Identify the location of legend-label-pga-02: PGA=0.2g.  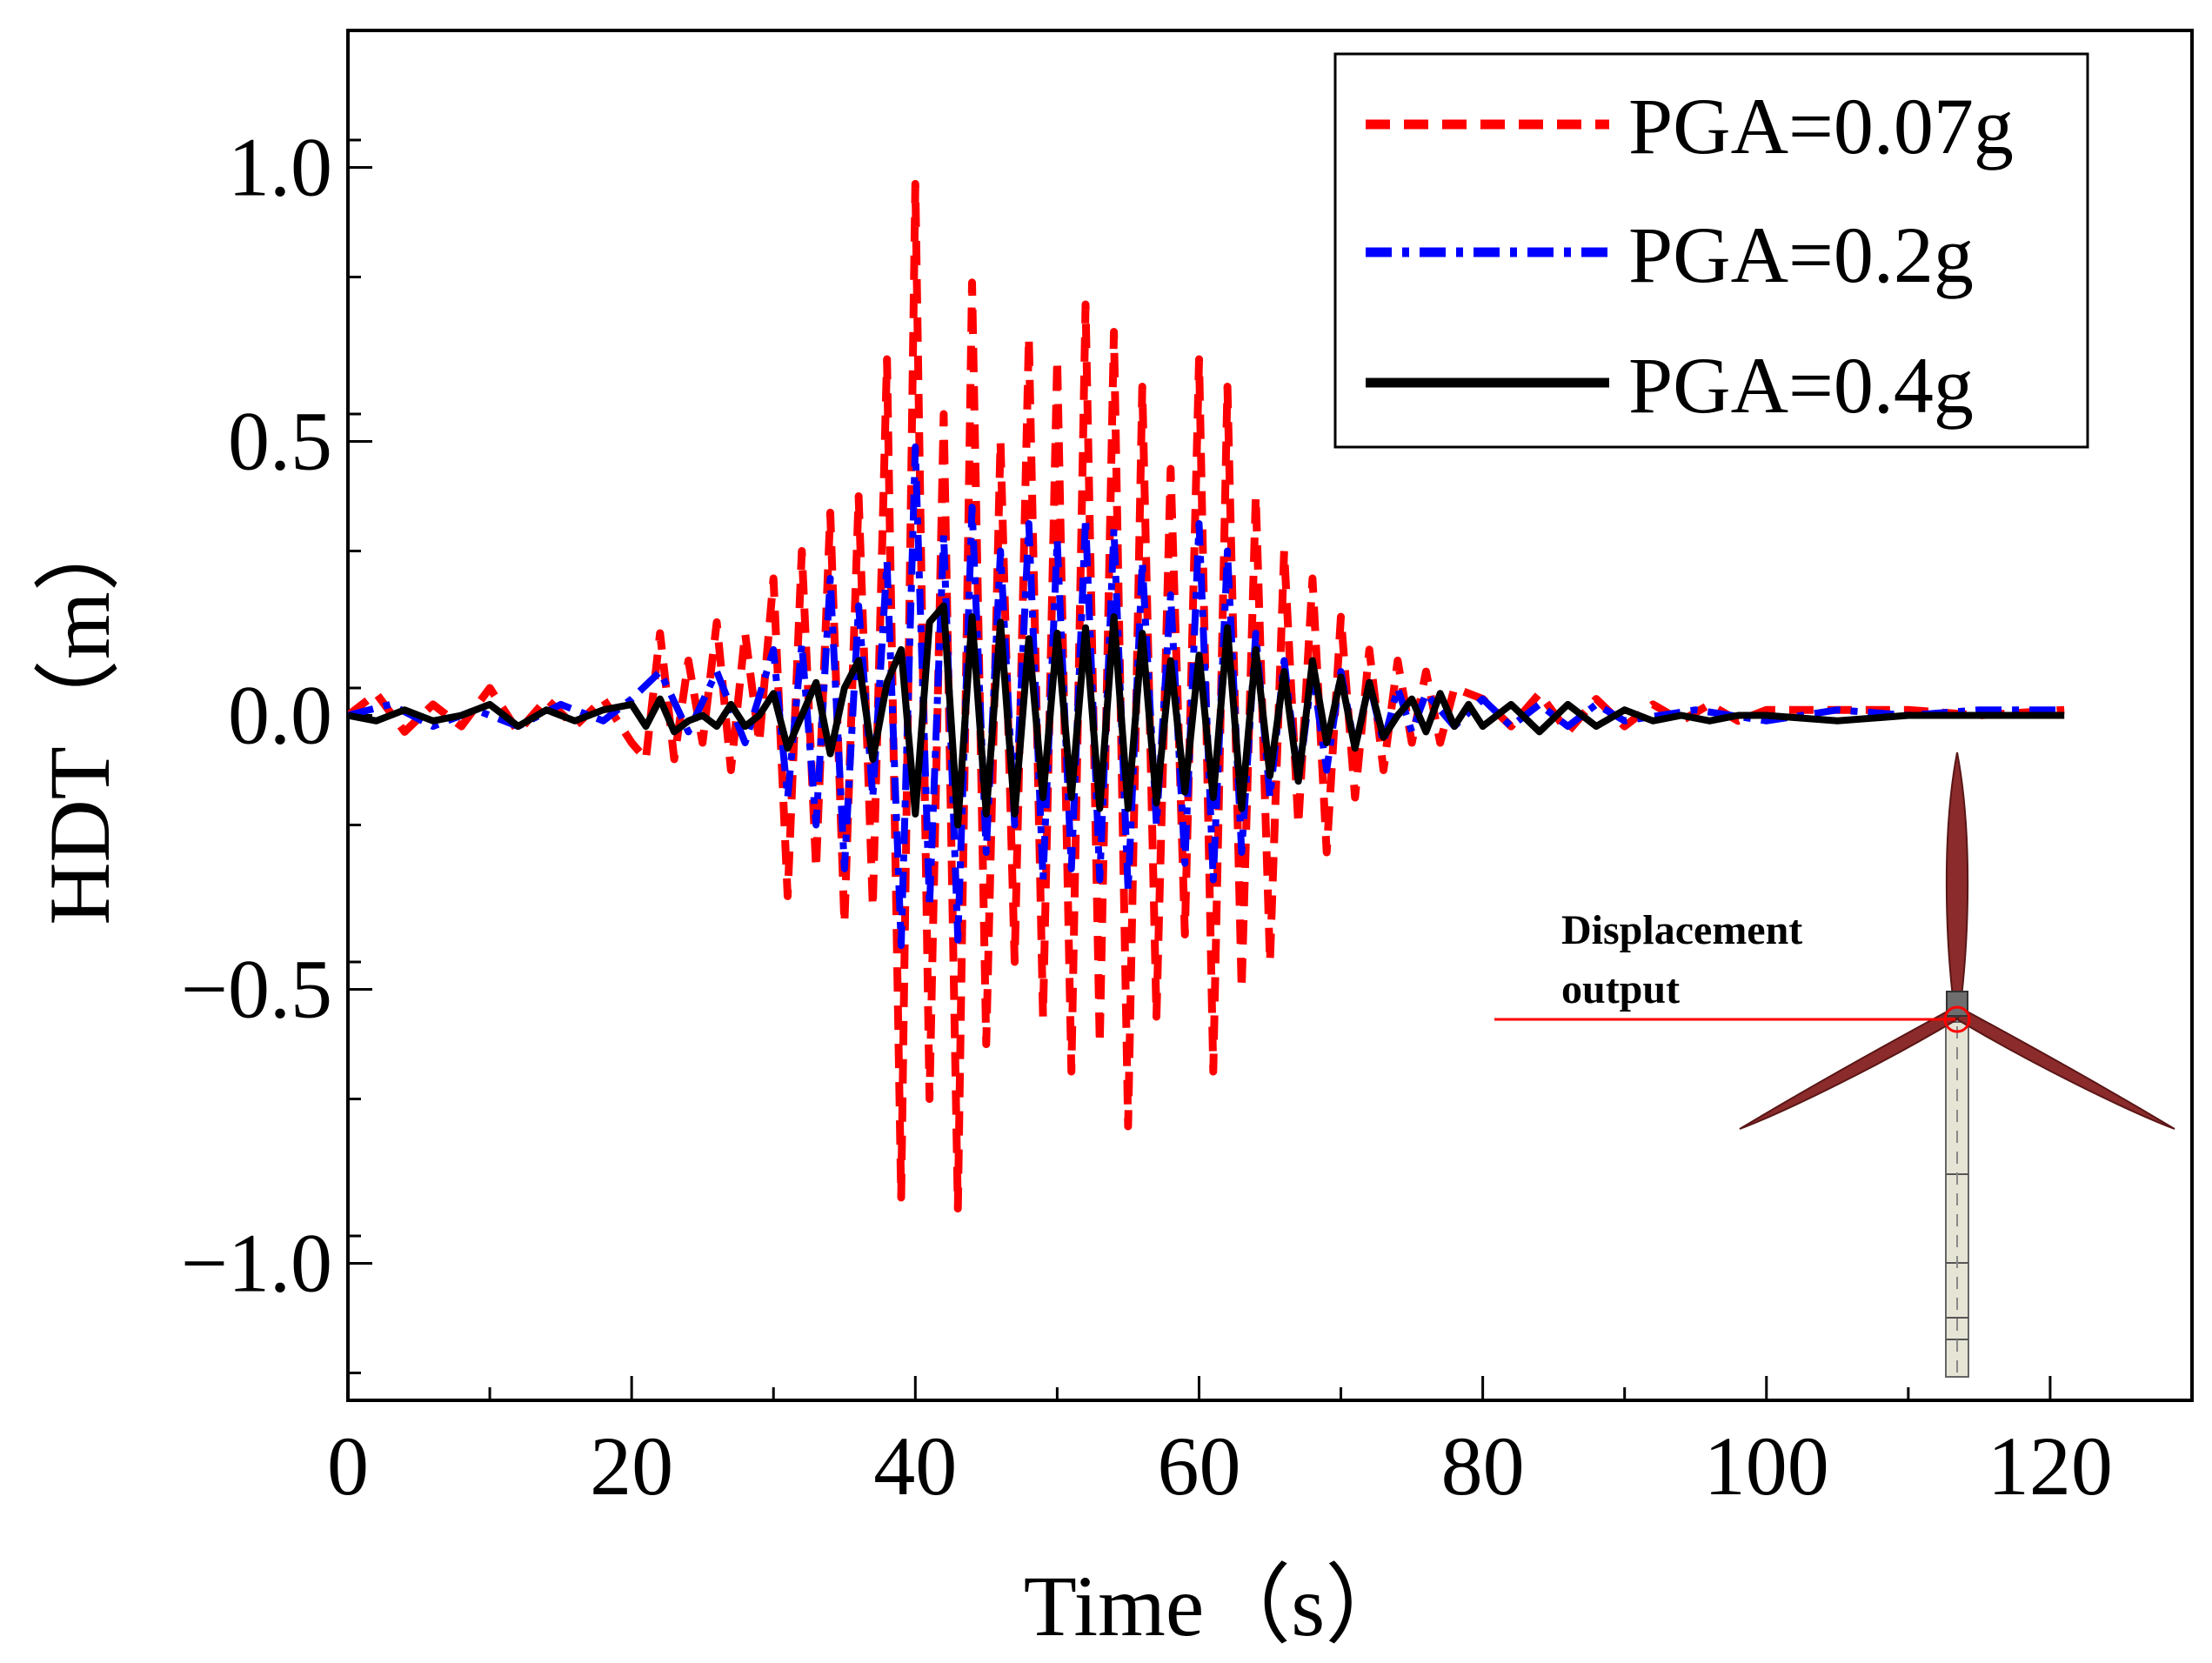
(1801, 254).